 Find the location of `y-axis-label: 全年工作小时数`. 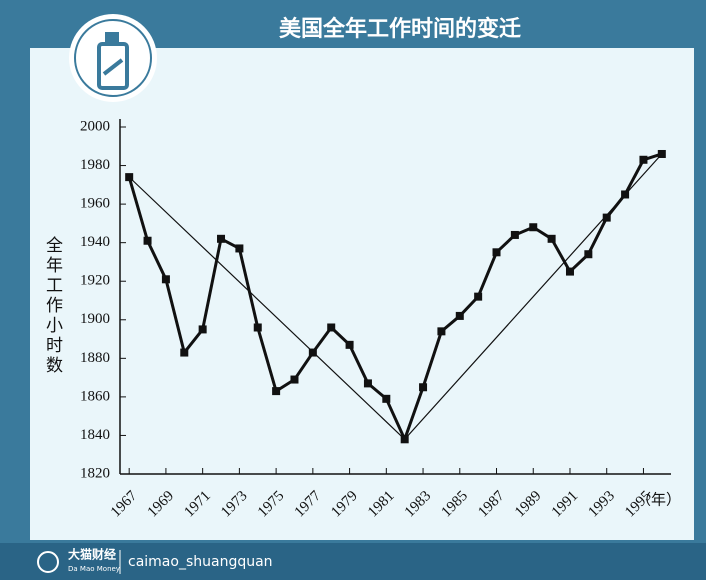

y-axis-label: 全年工作小时数 is located at coordinates (52, 306).